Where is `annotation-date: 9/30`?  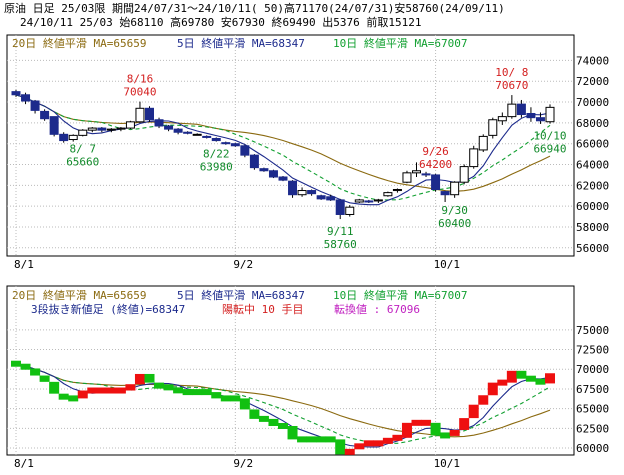
annotation-date: 9/30 is located at coordinates (454, 210).